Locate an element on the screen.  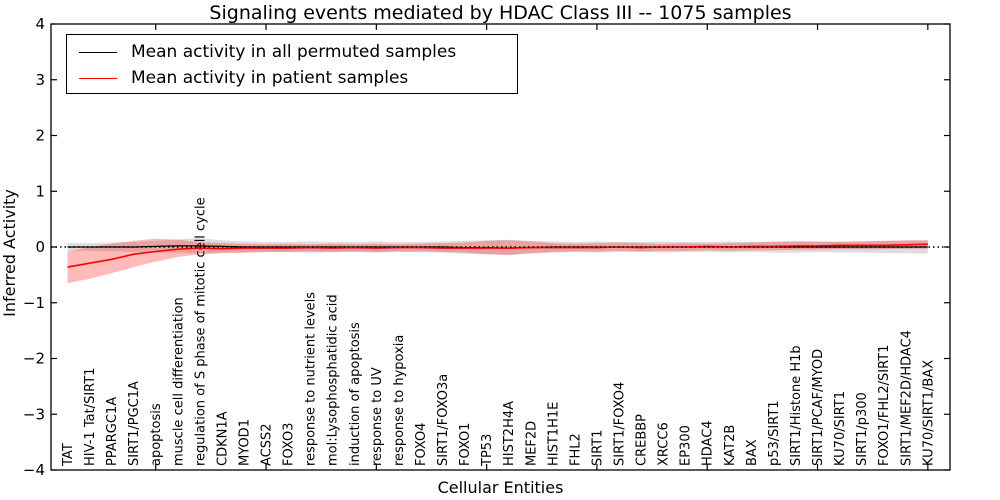
x-category-label: FHL2 is located at coordinates (575, 449).